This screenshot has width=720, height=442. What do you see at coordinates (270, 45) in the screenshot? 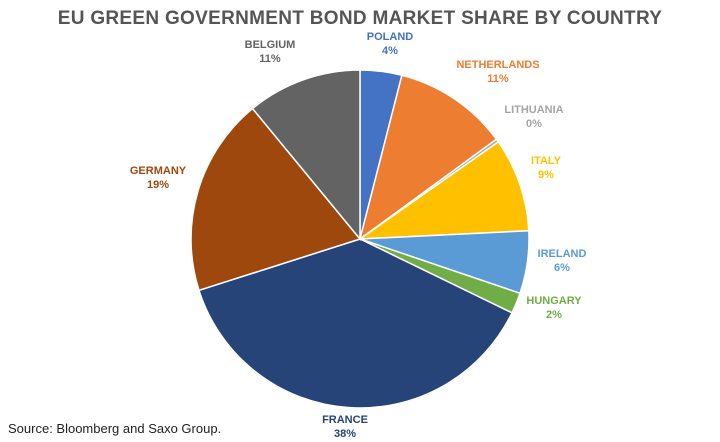
I see `label-belgium: BELGIUM` at bounding box center [270, 45].